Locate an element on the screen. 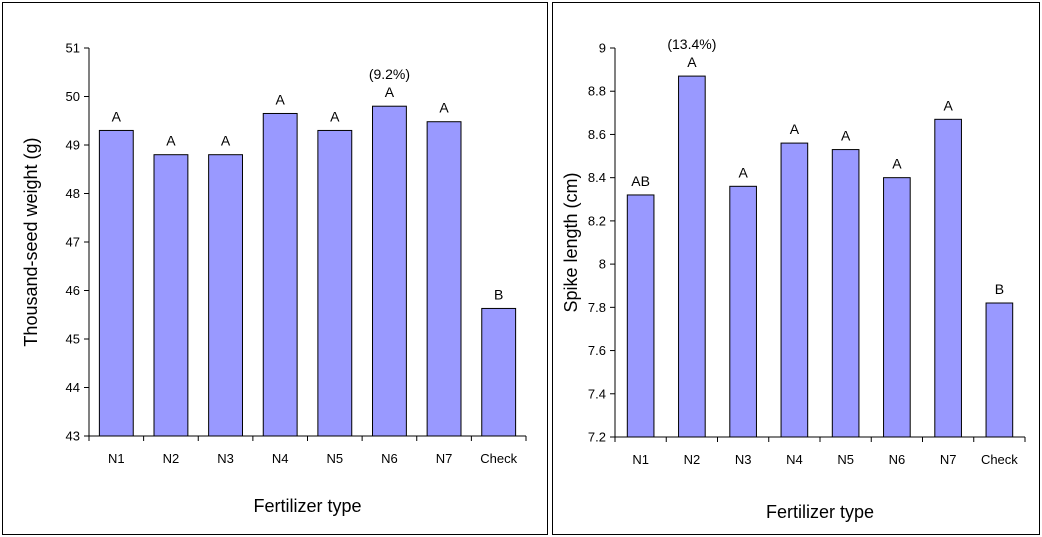 The height and width of the screenshot is (537, 1042). y-tick-label: 46 is located at coordinates (73, 290).